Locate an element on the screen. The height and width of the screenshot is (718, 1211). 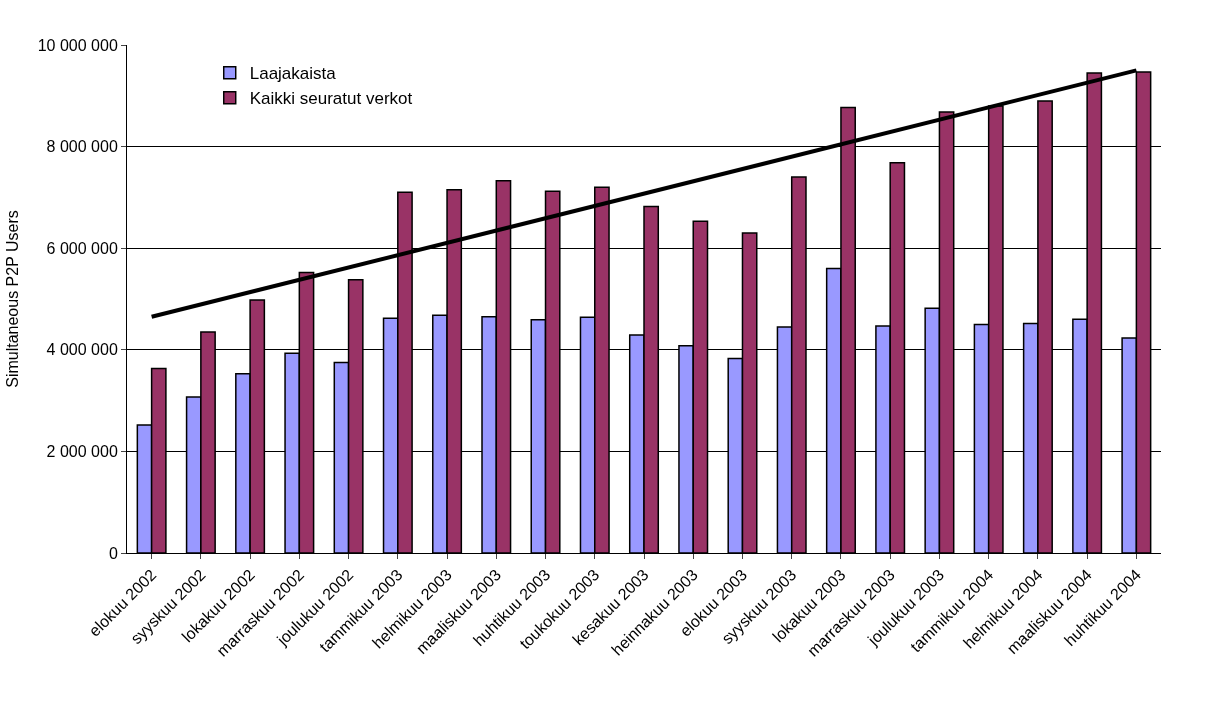
y-tick-label: 4 000 000 is located at coordinates (82, 350).